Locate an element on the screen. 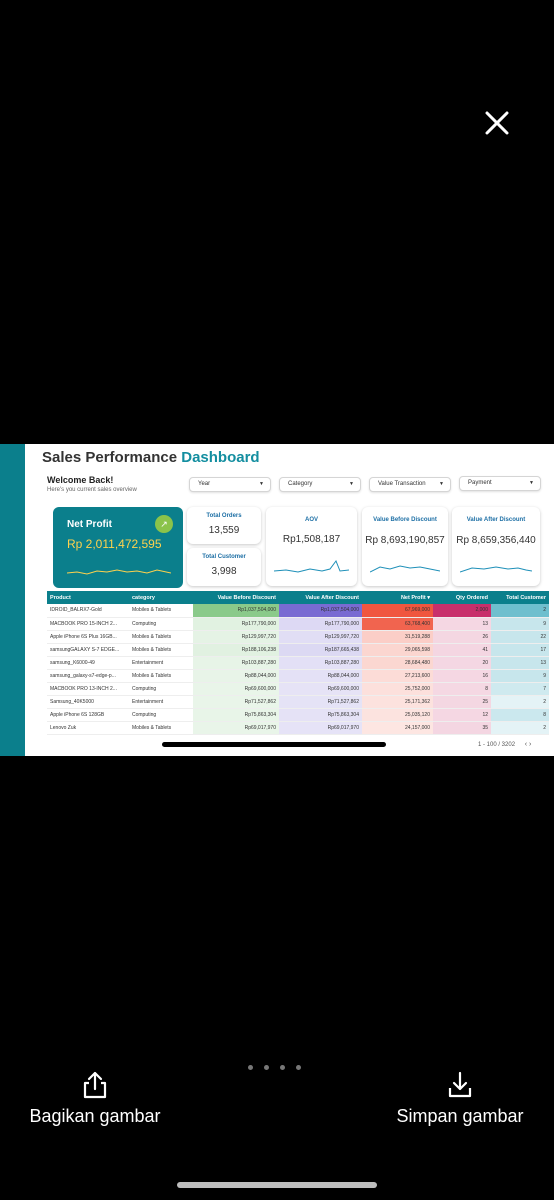 This screenshot has width=554, height=1200. value-after-discount-label: Value After Discount is located at coordinates (496, 520).